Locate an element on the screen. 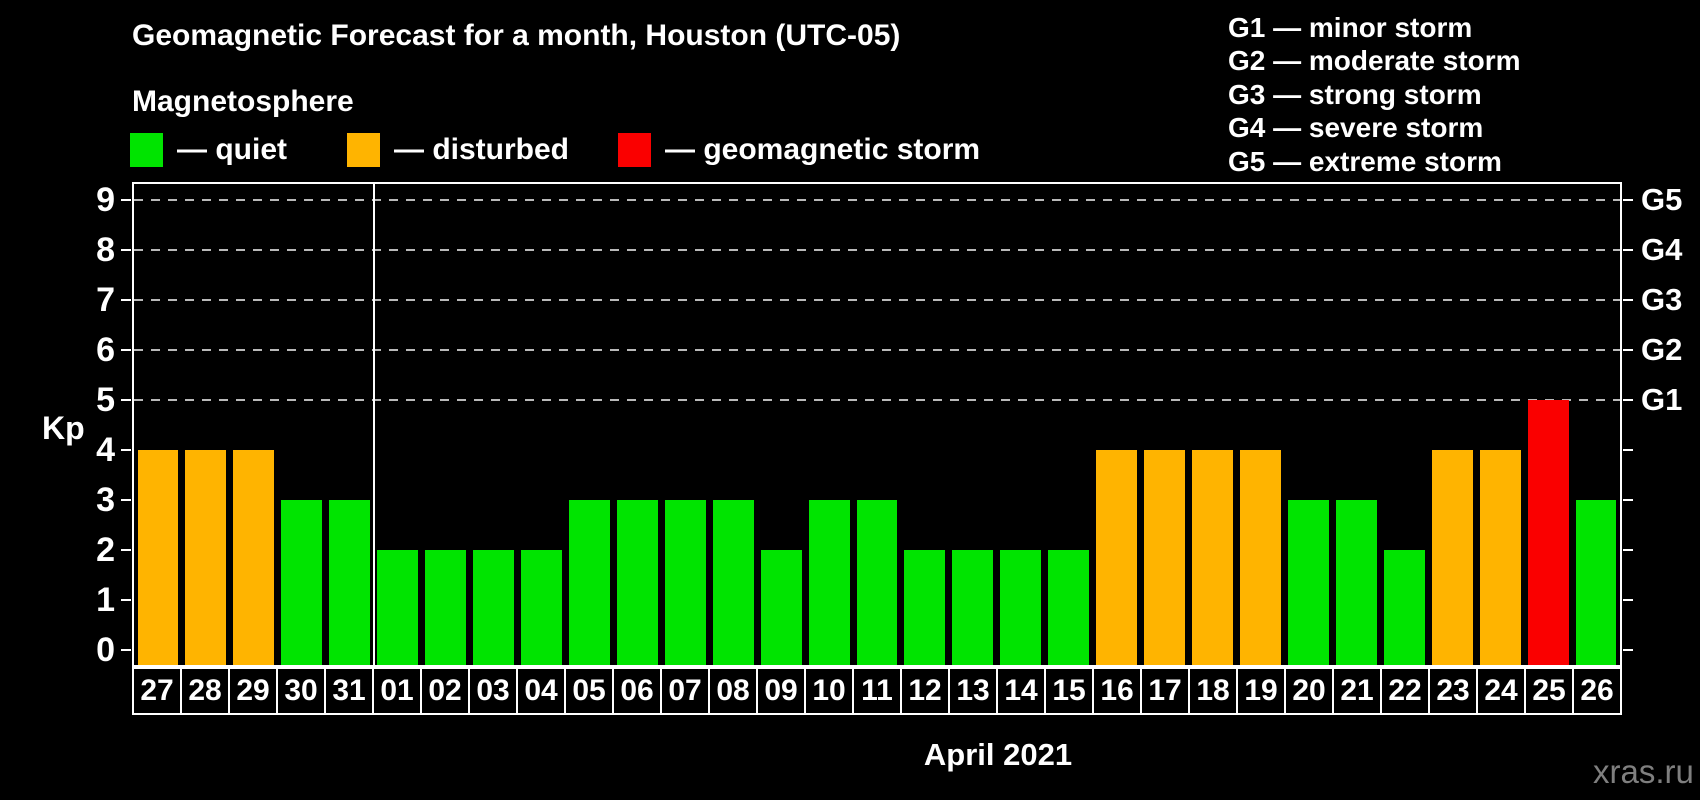 This screenshot has height=800, width=1700. date-cell-12: 12 is located at coordinates (925, 691).